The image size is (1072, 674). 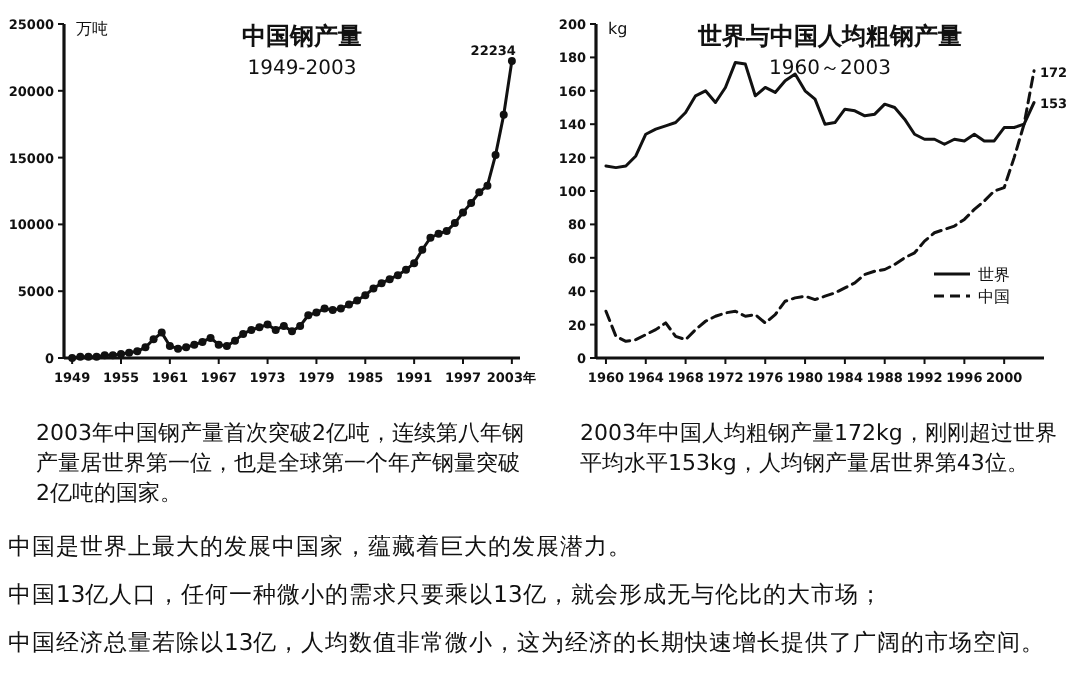 What do you see at coordinates (819, 448) in the screenshot?
I see `text: 2003年中国人均粗钢产量172kg，刚刚超过世界平均水平153kg，人均钢产量居世界第43位。` at bounding box center [819, 448].